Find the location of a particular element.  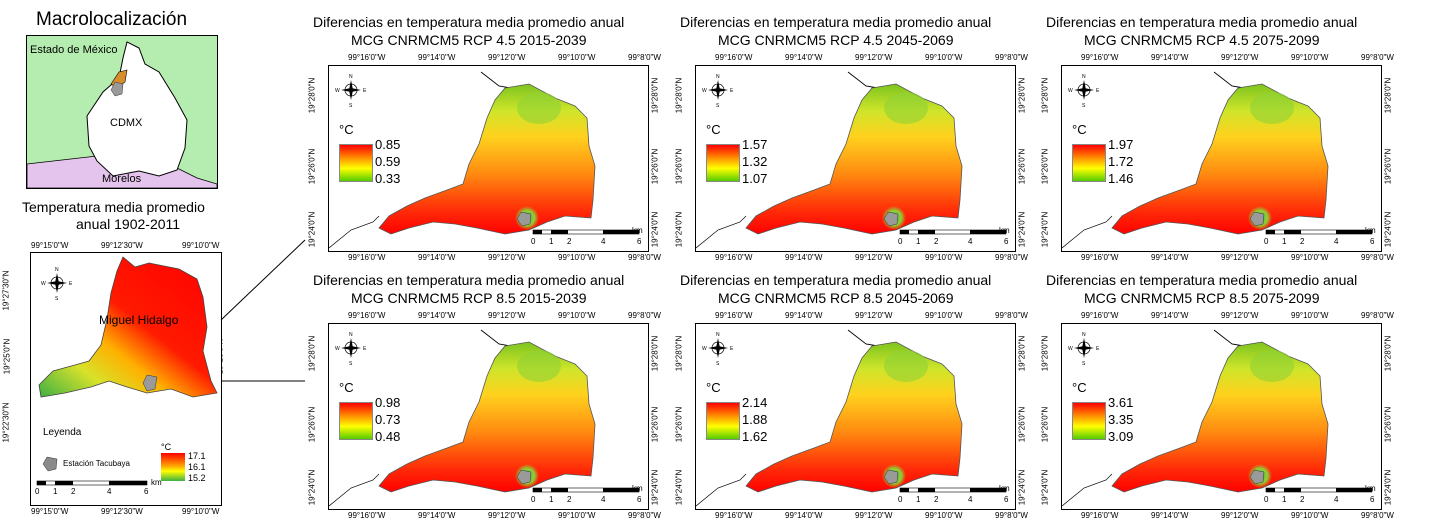

macro-map: Estado de México CDMX Morelos is located at coordinates (122, 112).